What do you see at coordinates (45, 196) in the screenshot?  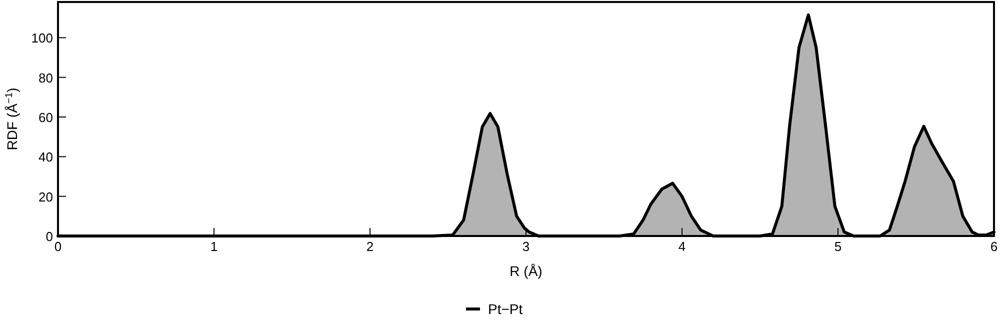 I see `y-tick-label: 20` at bounding box center [45, 196].